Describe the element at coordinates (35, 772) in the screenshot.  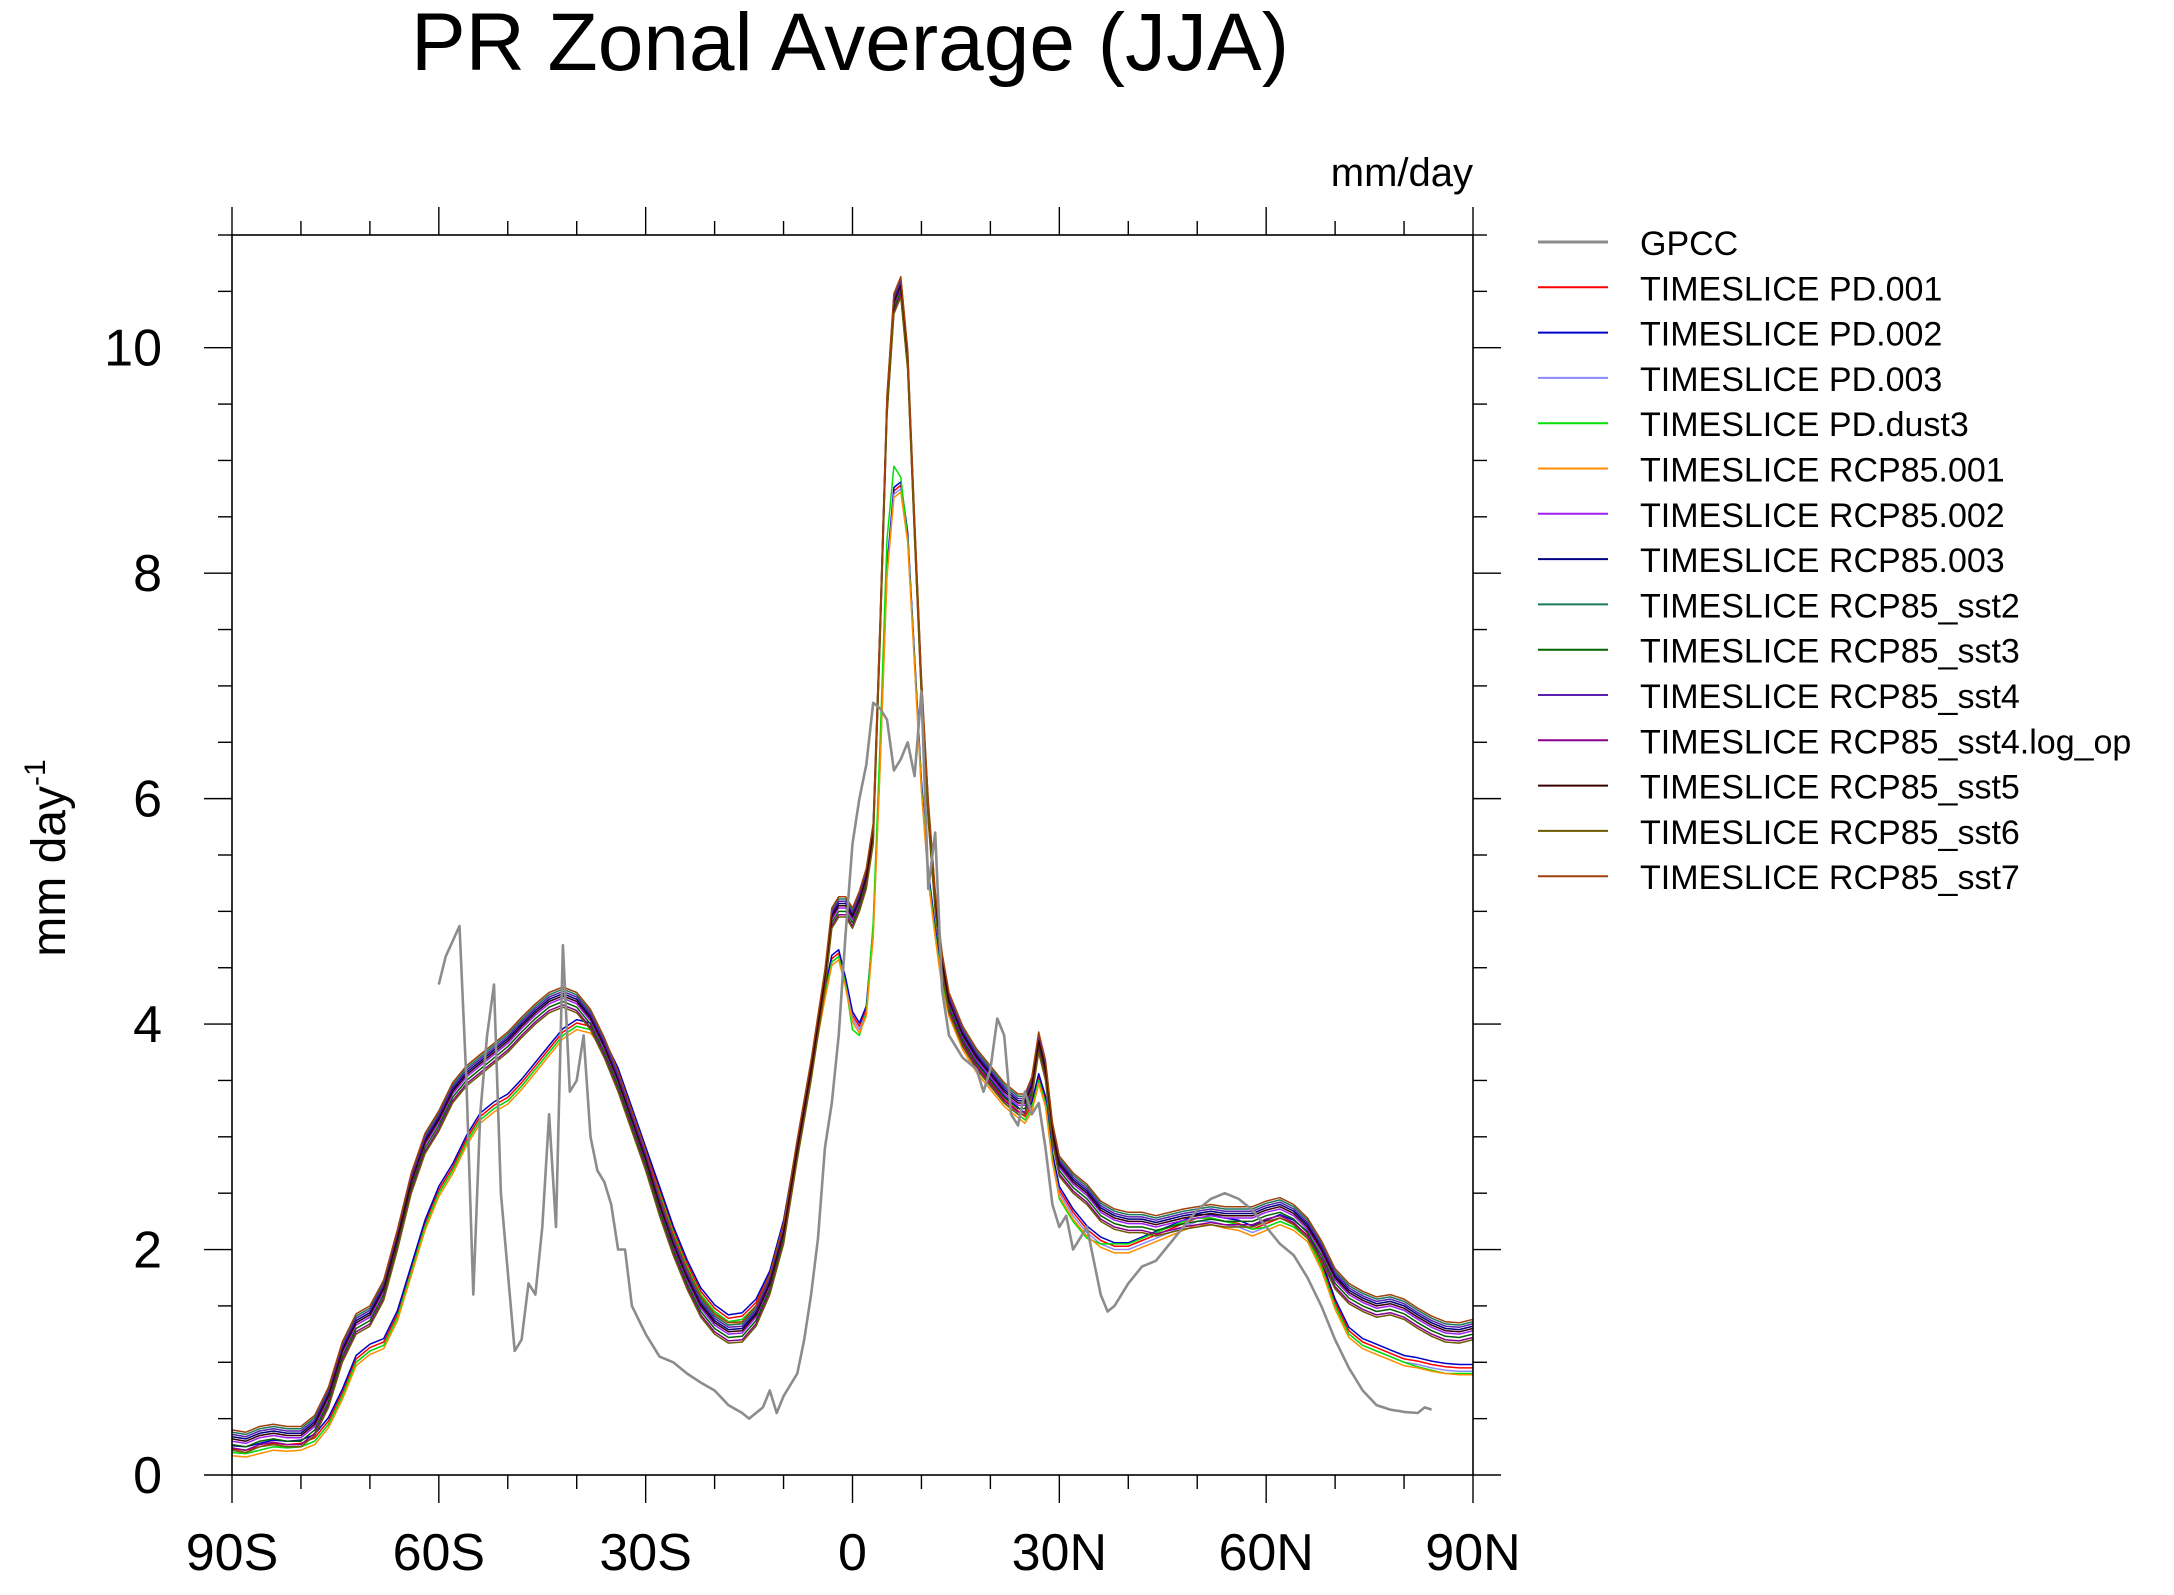
I see `y-axis-label-superscript: -1` at that location.